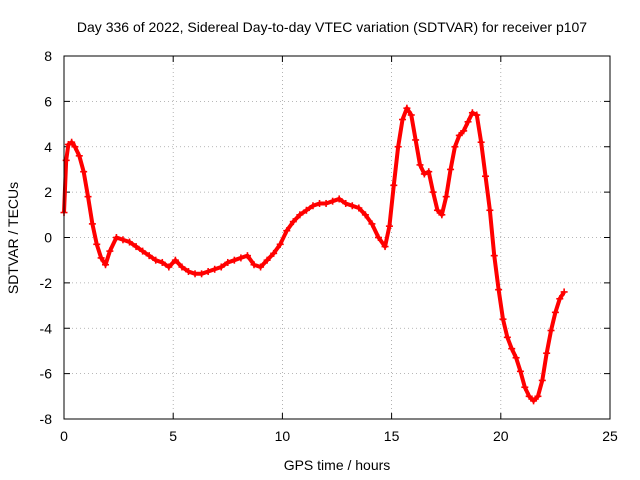  Describe the element at coordinates (46, 328) in the screenshot. I see `y-tick-label: -4` at that location.